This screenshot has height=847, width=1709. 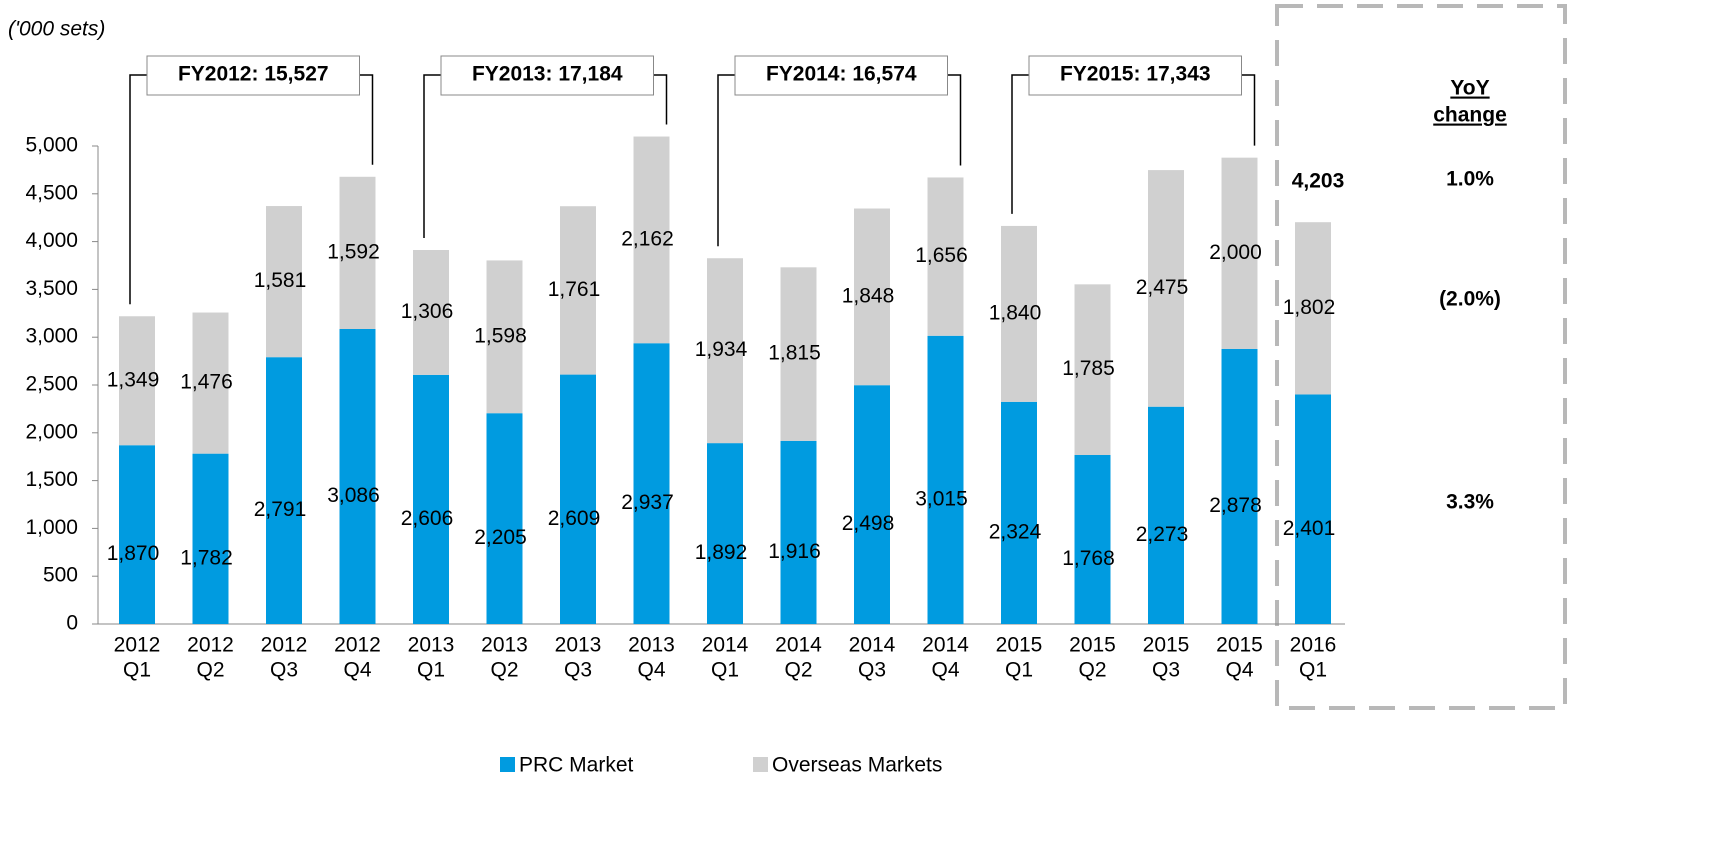 I want to click on data-label: 2,273, so click(x=1162, y=534).